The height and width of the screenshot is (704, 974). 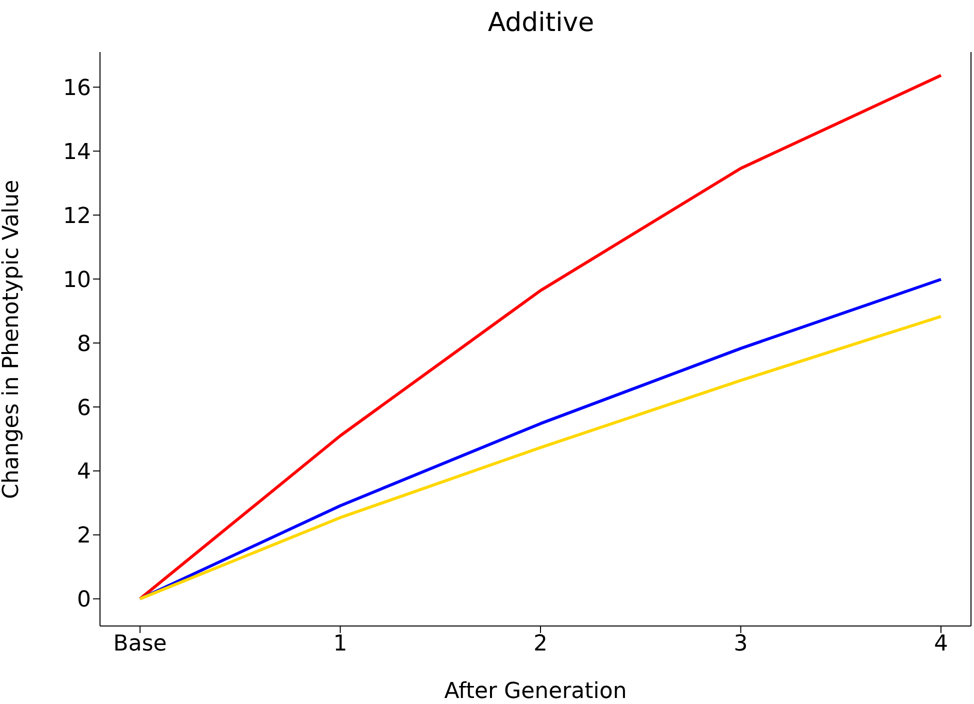 I want to click on x-tick-label: 4, so click(x=941, y=644).